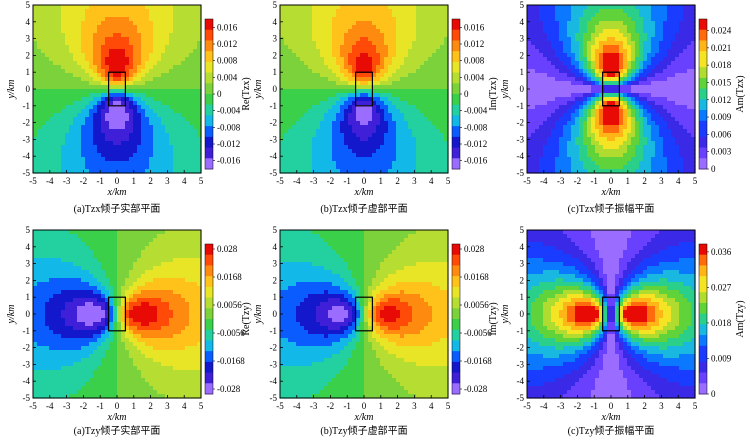 The height and width of the screenshot is (441, 750). What do you see at coordinates (28, 72) in the screenshot?
I see `y-tick-label: 1` at bounding box center [28, 72].